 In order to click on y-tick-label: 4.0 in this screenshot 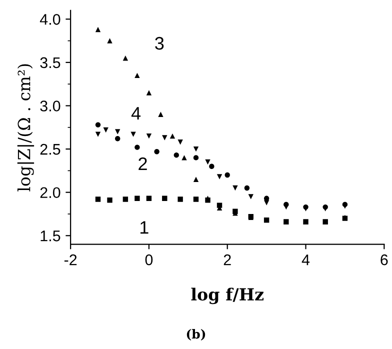, I will do `click(50, 19)`.